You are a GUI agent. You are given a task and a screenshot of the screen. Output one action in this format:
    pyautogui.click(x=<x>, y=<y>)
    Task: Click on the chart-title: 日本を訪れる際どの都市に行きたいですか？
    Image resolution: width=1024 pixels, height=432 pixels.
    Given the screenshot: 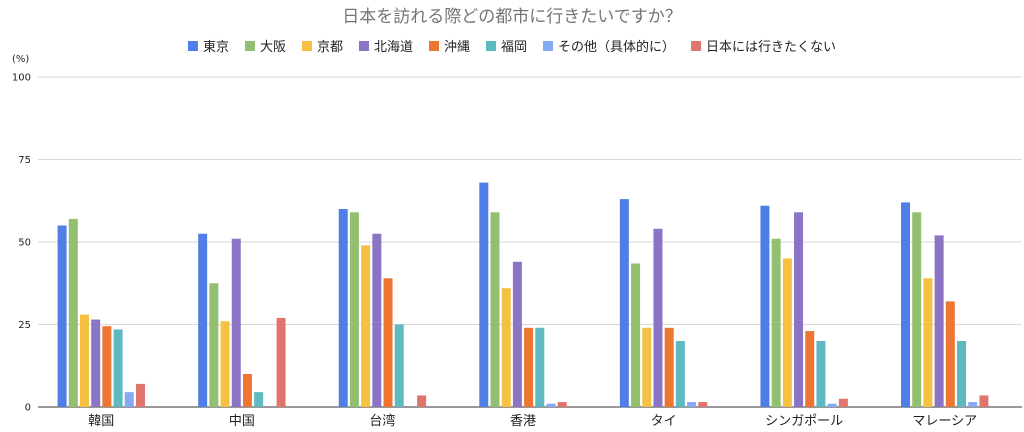 What is the action you would take?
    pyautogui.click(x=512, y=17)
    